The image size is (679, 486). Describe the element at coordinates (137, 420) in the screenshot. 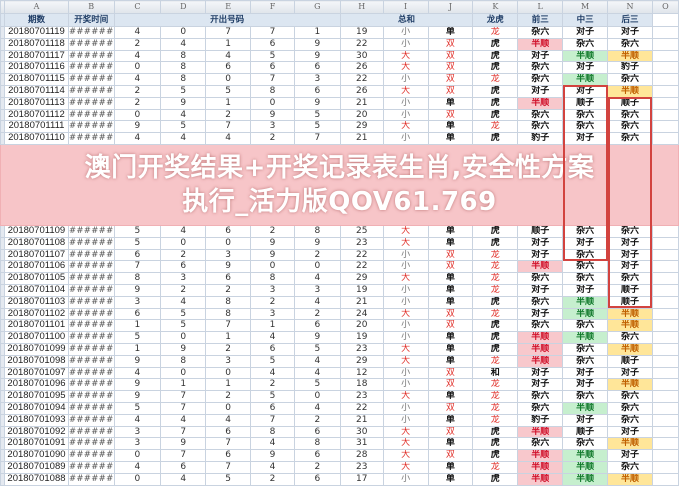

I see `cell-num1: 4` at that location.